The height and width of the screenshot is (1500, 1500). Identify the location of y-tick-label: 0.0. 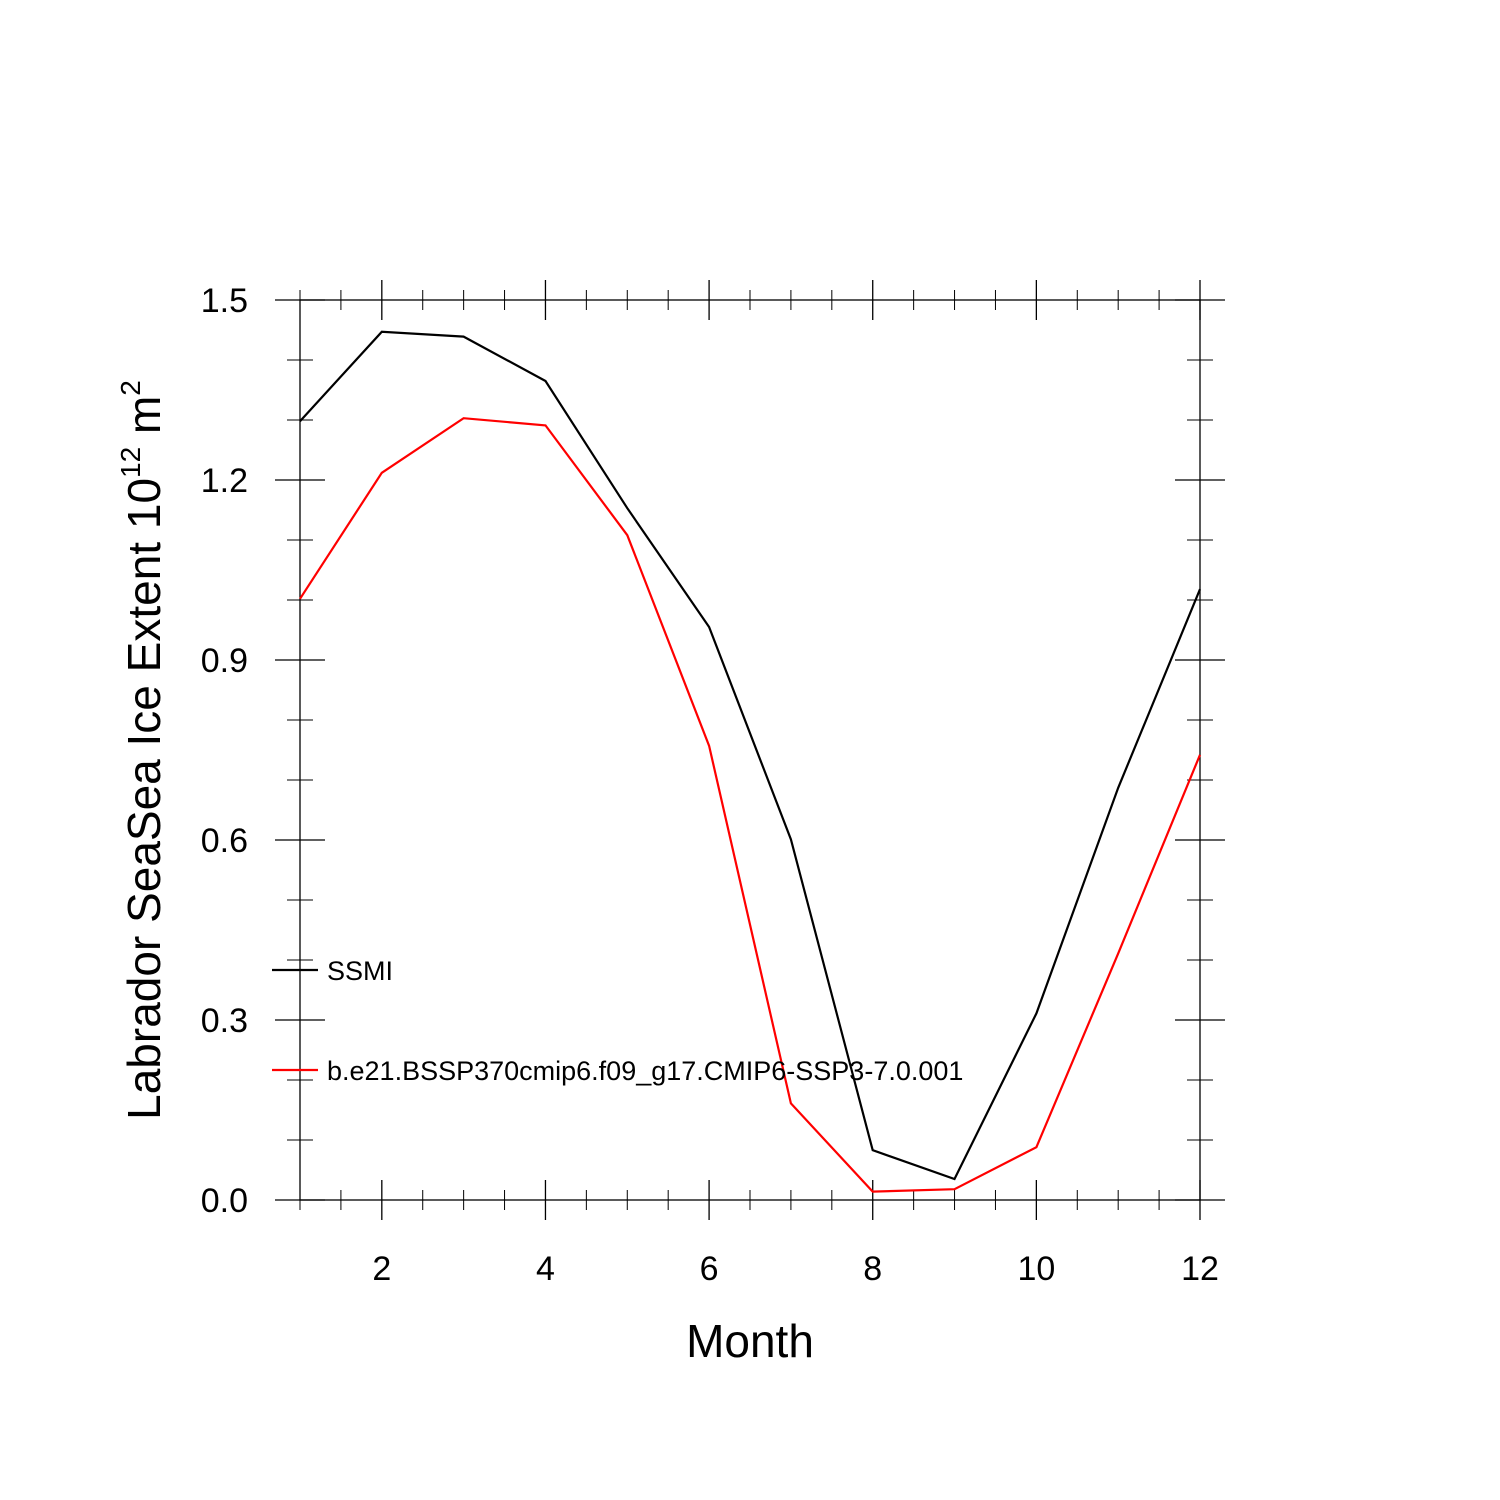
(224, 1201).